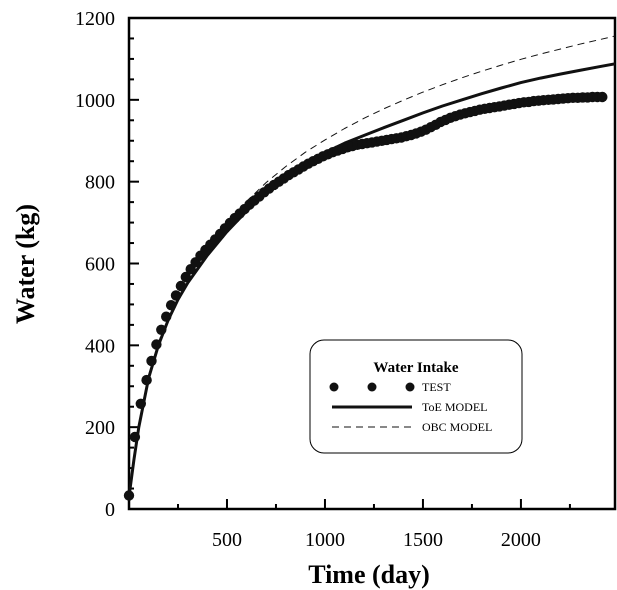  What do you see at coordinates (110, 510) in the screenshot?
I see `y-tick-label: 0` at bounding box center [110, 510].